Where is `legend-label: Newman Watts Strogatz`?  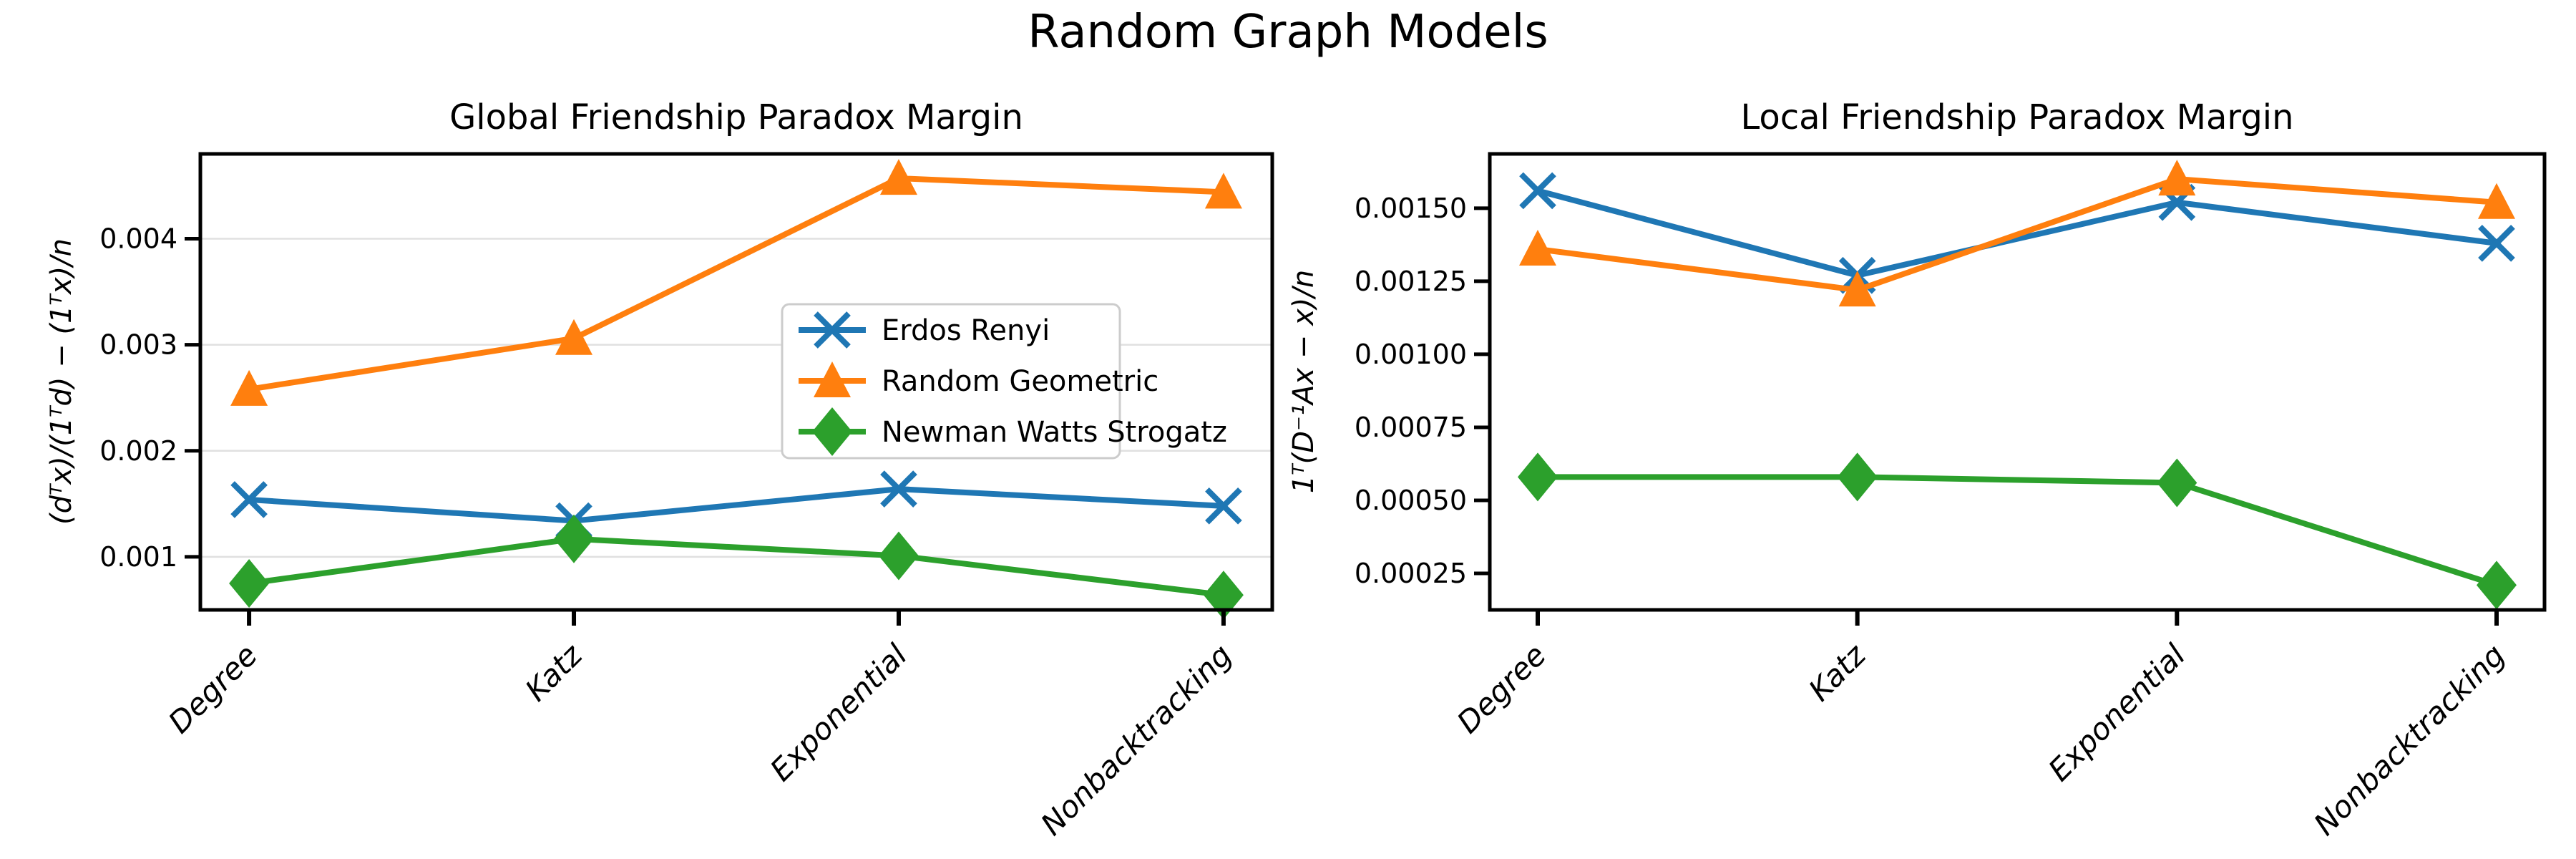
legend-label: Newman Watts Strogatz is located at coordinates (1054, 432).